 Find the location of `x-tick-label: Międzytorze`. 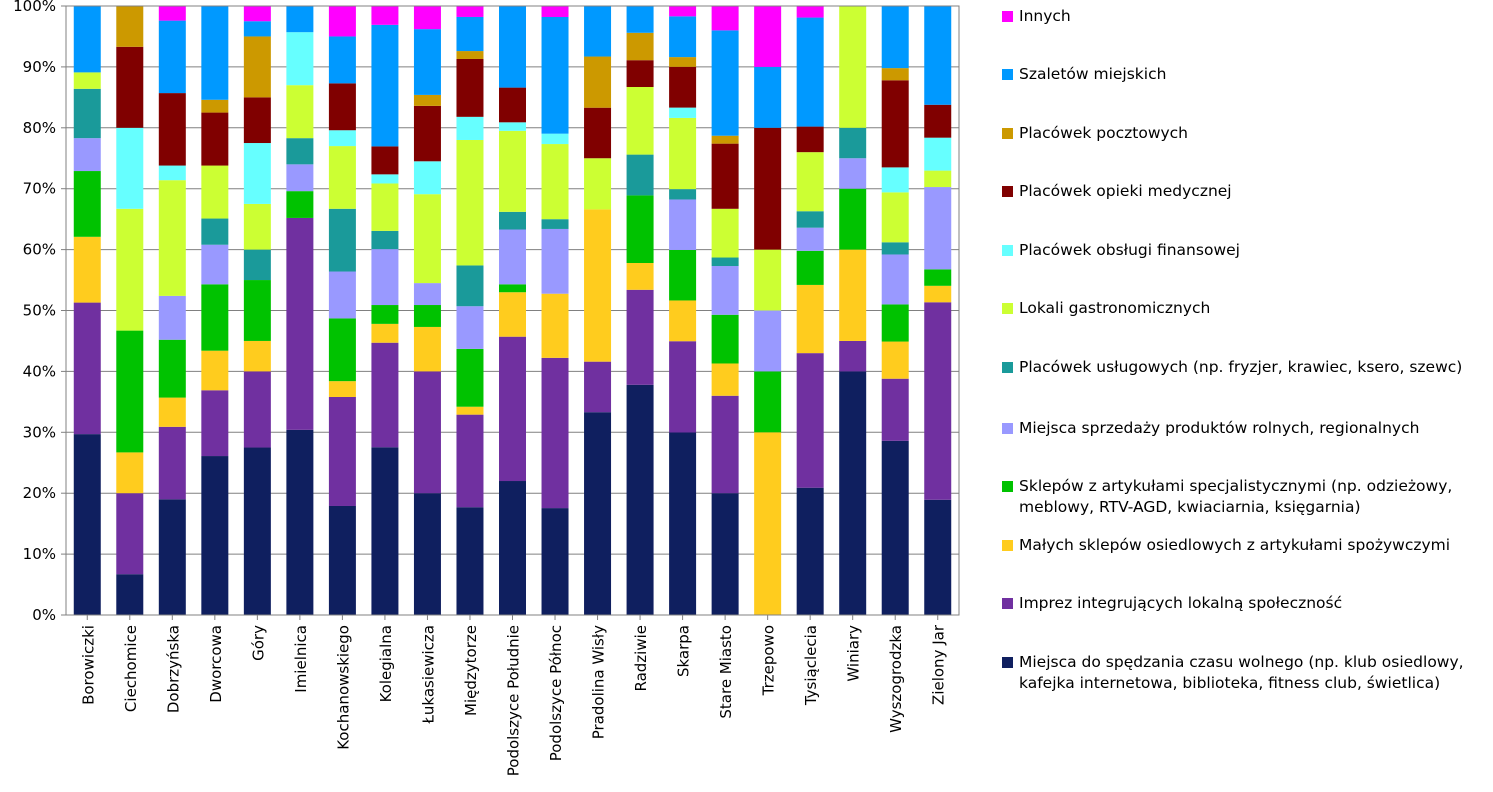

x-tick-label: Międzytorze is located at coordinates (471, 670).